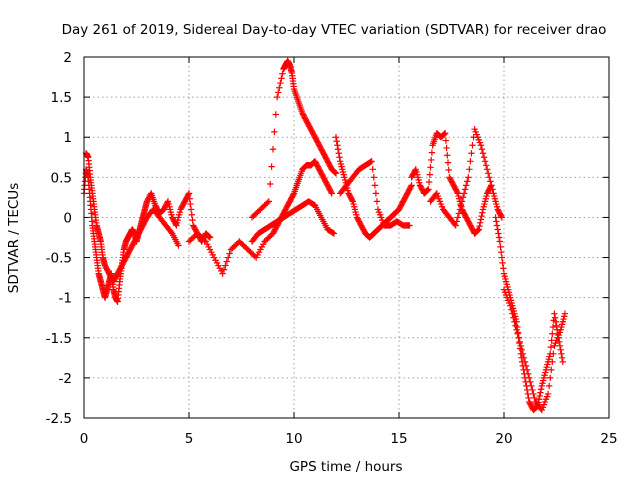  Describe the element at coordinates (293, 221) in the screenshot. I see `series-sat-track-E` at that location.